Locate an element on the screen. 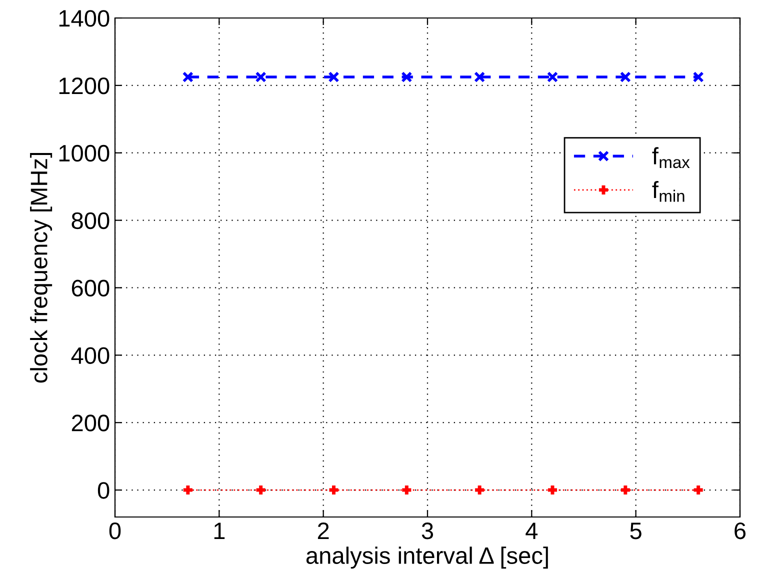  x-tick-label: 5 is located at coordinates (636, 531).